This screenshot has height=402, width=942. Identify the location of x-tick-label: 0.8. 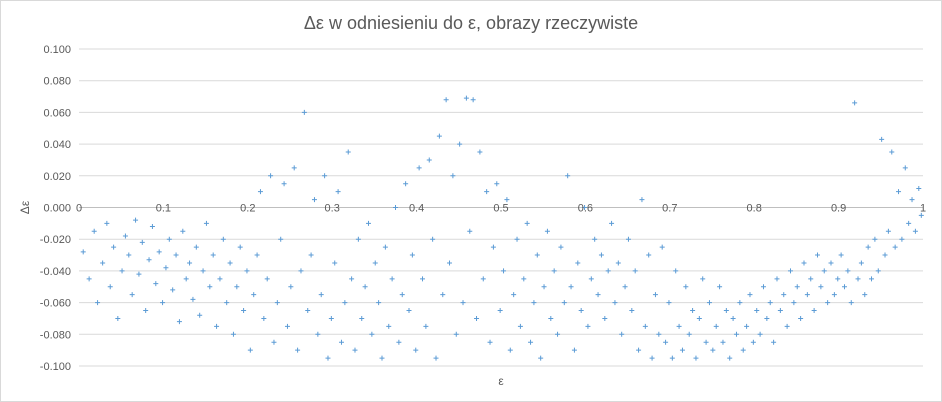
(754, 209).